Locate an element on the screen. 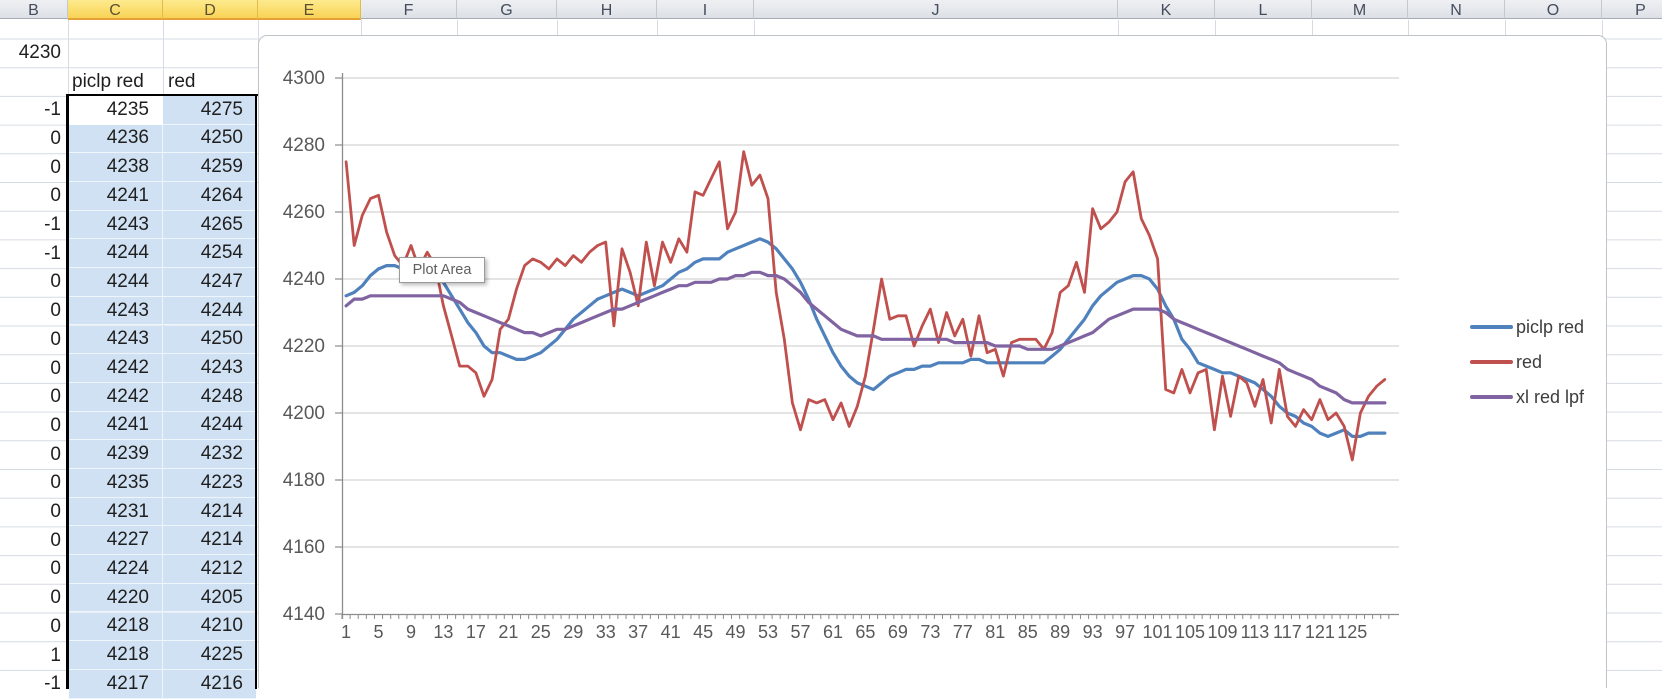 Image resolution: width=1662 pixels, height=699 pixels. cell-piclp-red: 4227 is located at coordinates (115, 541).